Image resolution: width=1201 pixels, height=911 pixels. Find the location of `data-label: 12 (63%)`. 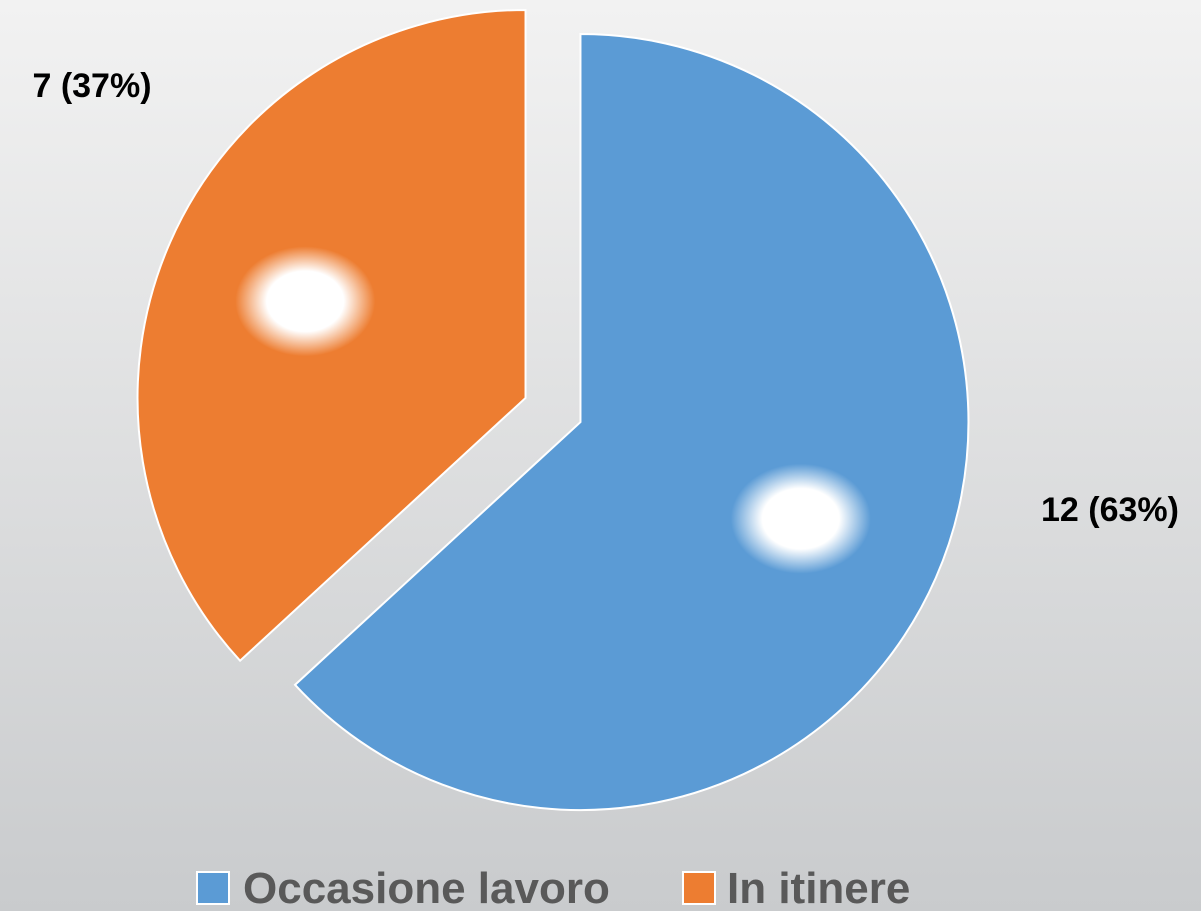

data-label: 12 (63%) is located at coordinates (1110, 510).